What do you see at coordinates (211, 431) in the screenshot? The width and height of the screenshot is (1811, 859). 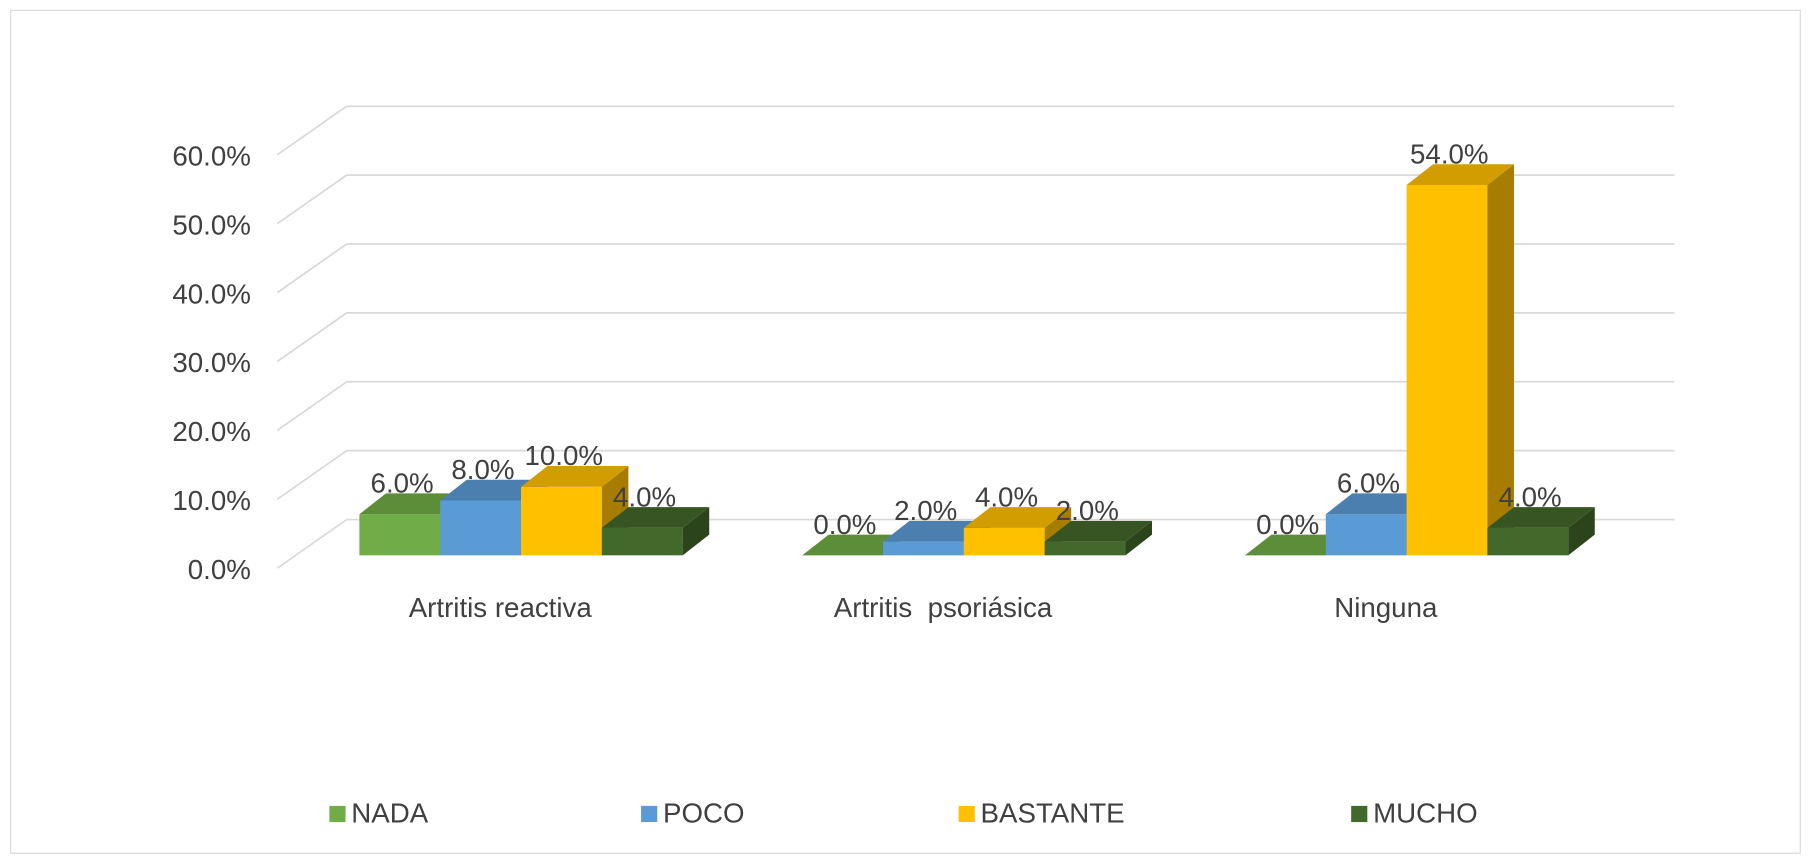 I see `y-tick-label: 20.0%` at bounding box center [211, 431].